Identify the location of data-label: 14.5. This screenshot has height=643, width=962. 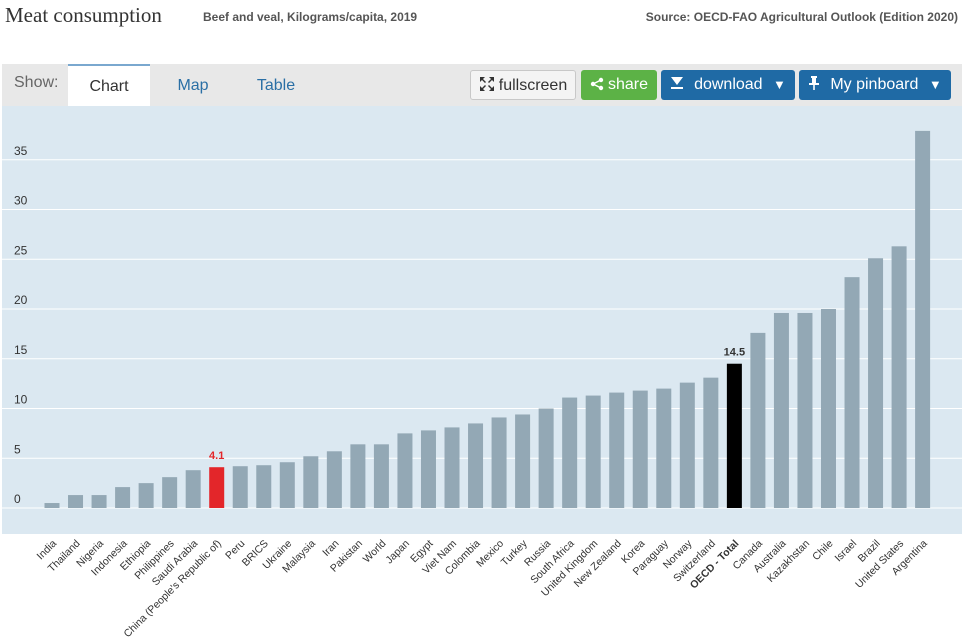
(734, 353).